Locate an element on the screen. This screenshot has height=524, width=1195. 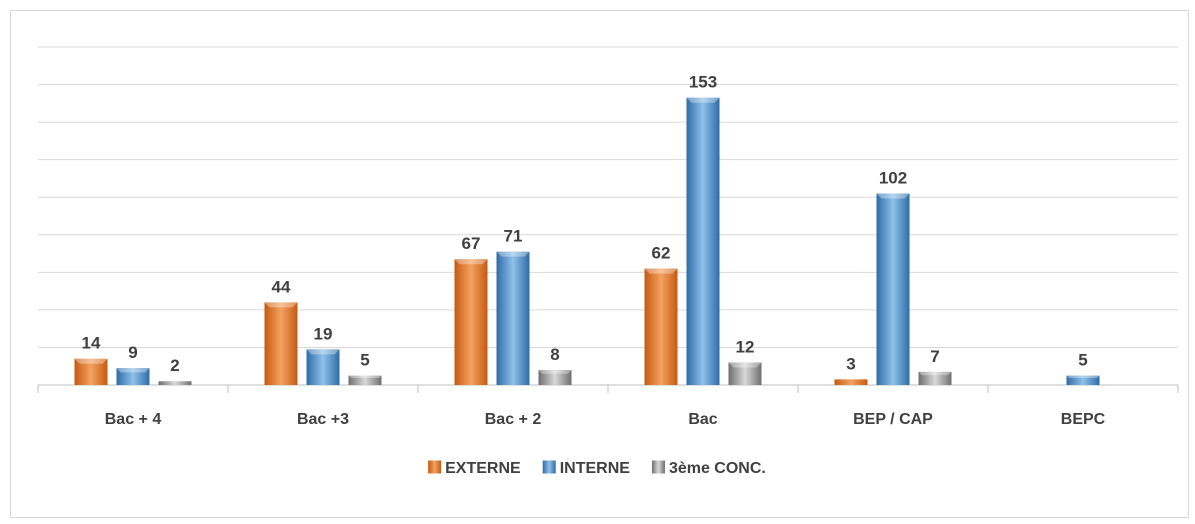
bar-interne-bepc is located at coordinates (1083, 380).